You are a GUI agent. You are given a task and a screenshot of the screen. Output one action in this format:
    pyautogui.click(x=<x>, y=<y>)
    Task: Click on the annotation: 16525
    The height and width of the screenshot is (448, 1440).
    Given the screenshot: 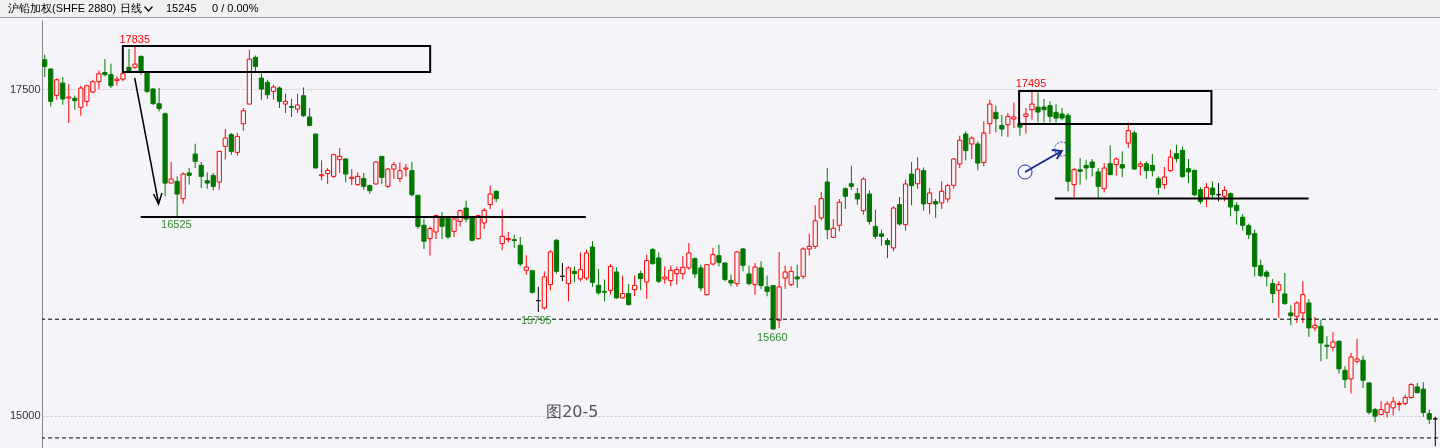 What is the action you would take?
    pyautogui.click(x=176, y=224)
    